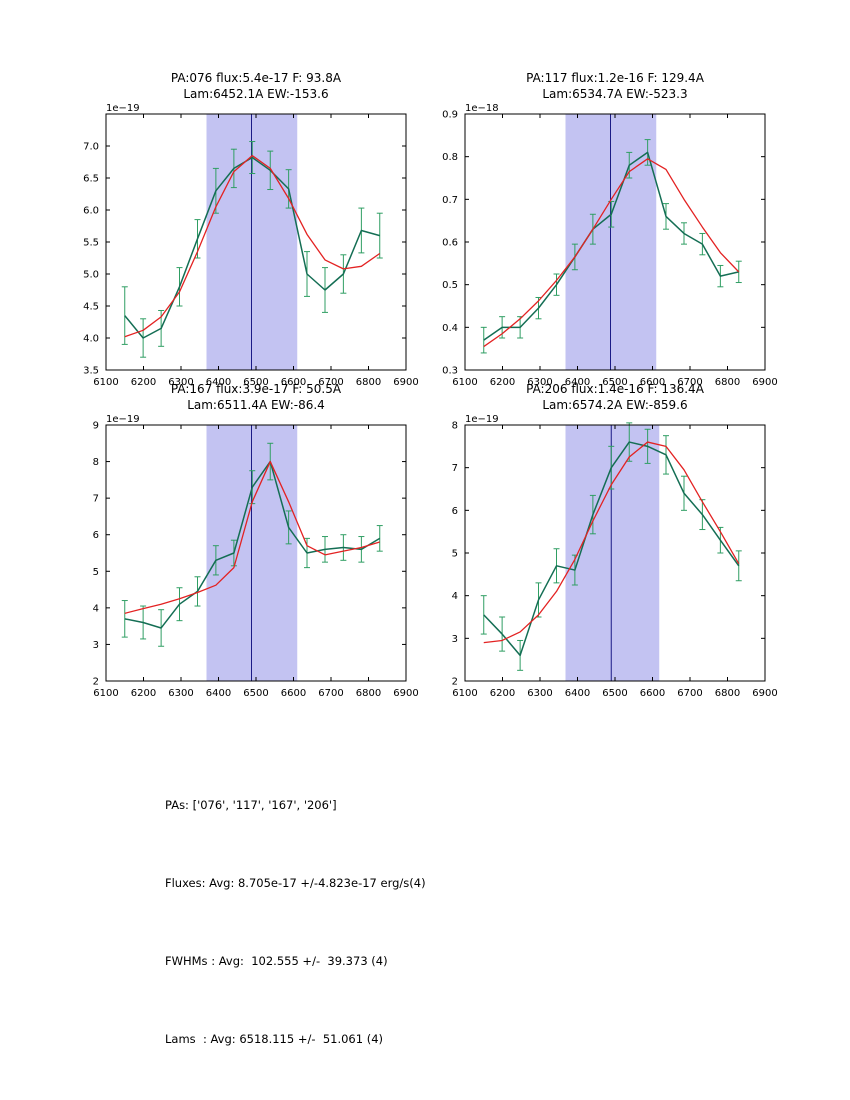  I want to click on svg-text: 5.0, so click(91, 275).